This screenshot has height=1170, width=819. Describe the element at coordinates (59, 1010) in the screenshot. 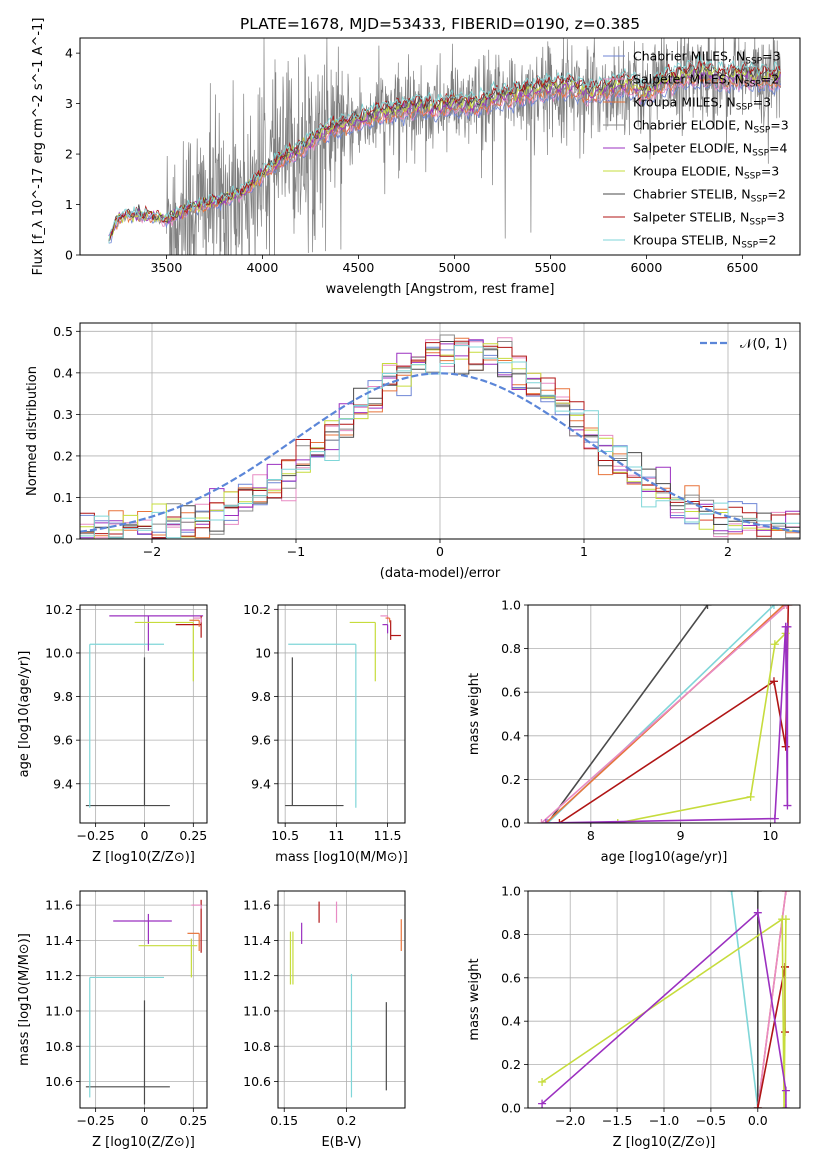

I see `y-tick-label: 11.0` at that location.